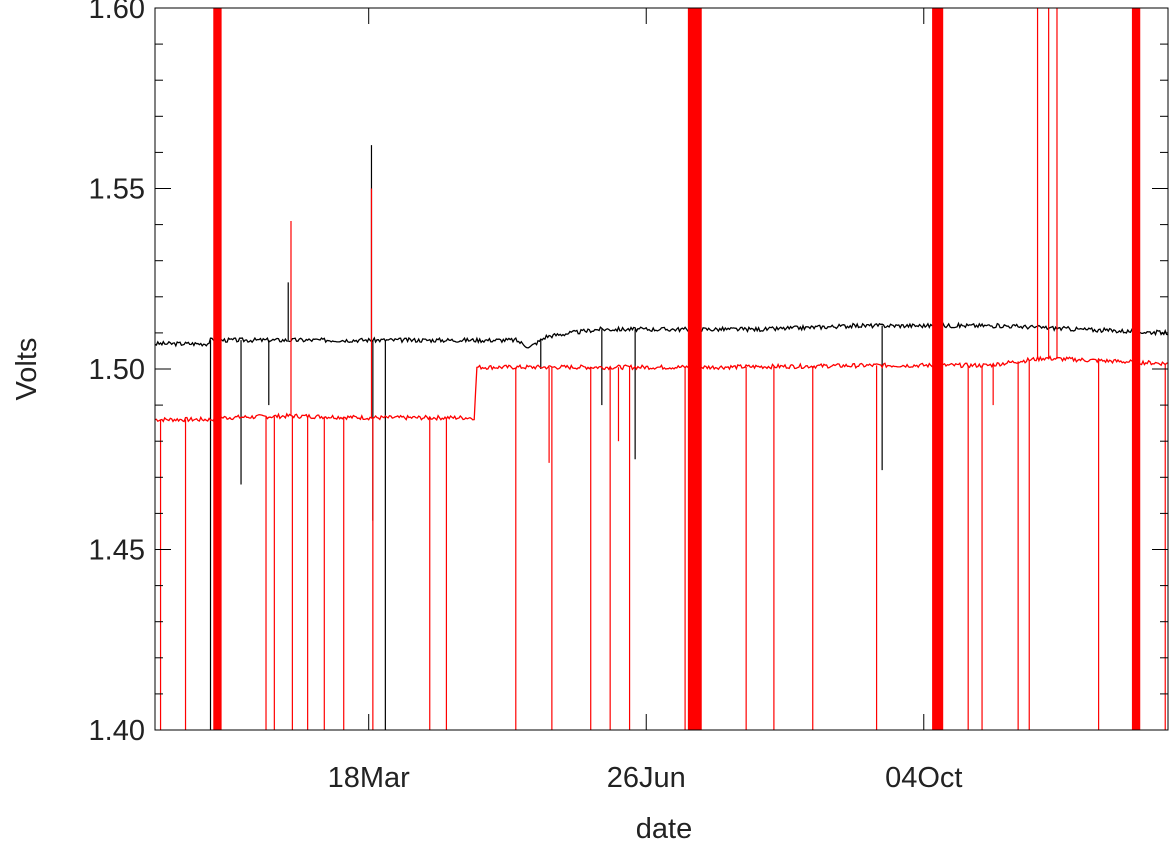  I want to click on y-tick-label: 1.45, so click(117, 551).